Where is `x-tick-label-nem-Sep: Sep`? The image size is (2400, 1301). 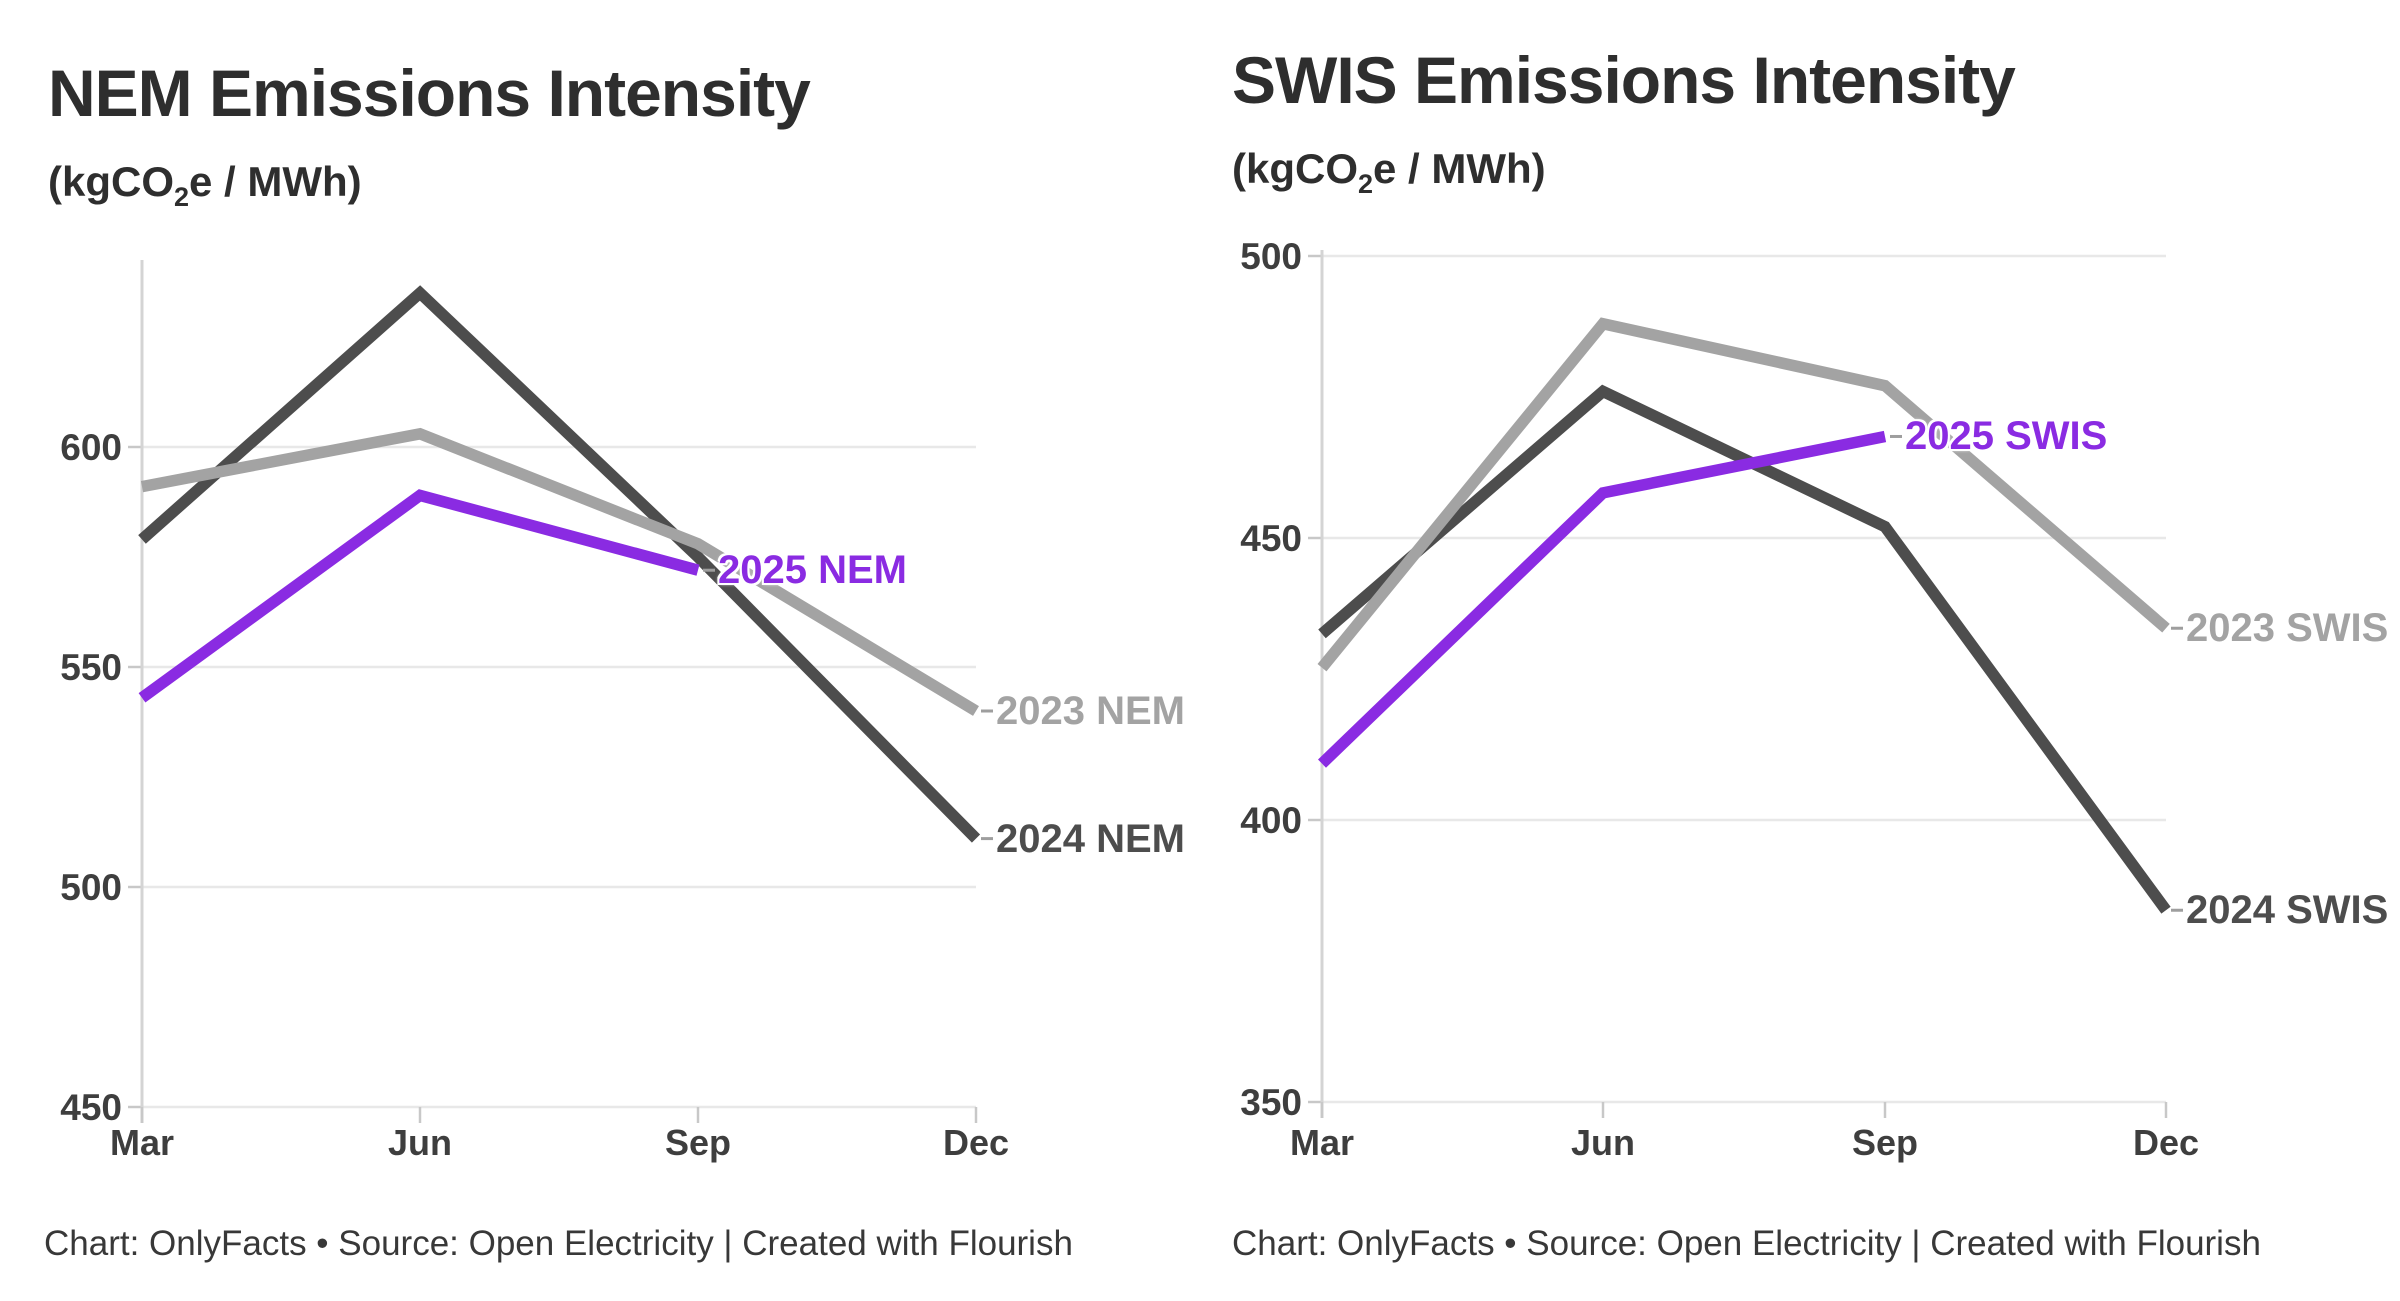
x-tick-label-nem-Sep: Sep is located at coordinates (698, 1142).